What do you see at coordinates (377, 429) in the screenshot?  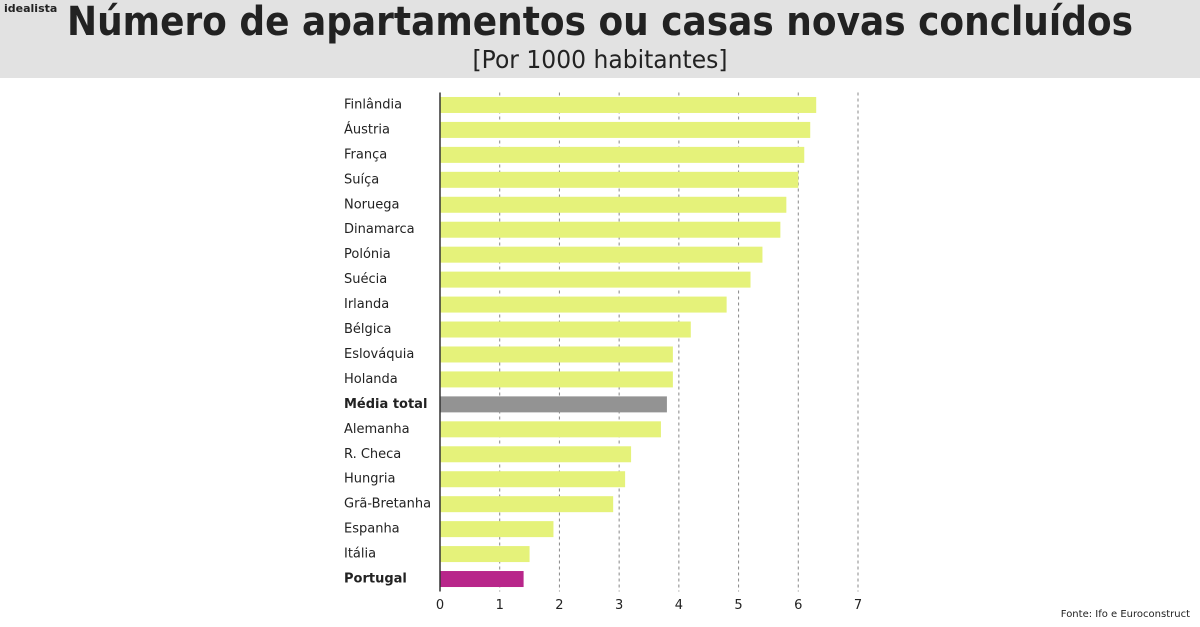 I see `y-tick-label: Alemanha` at bounding box center [377, 429].